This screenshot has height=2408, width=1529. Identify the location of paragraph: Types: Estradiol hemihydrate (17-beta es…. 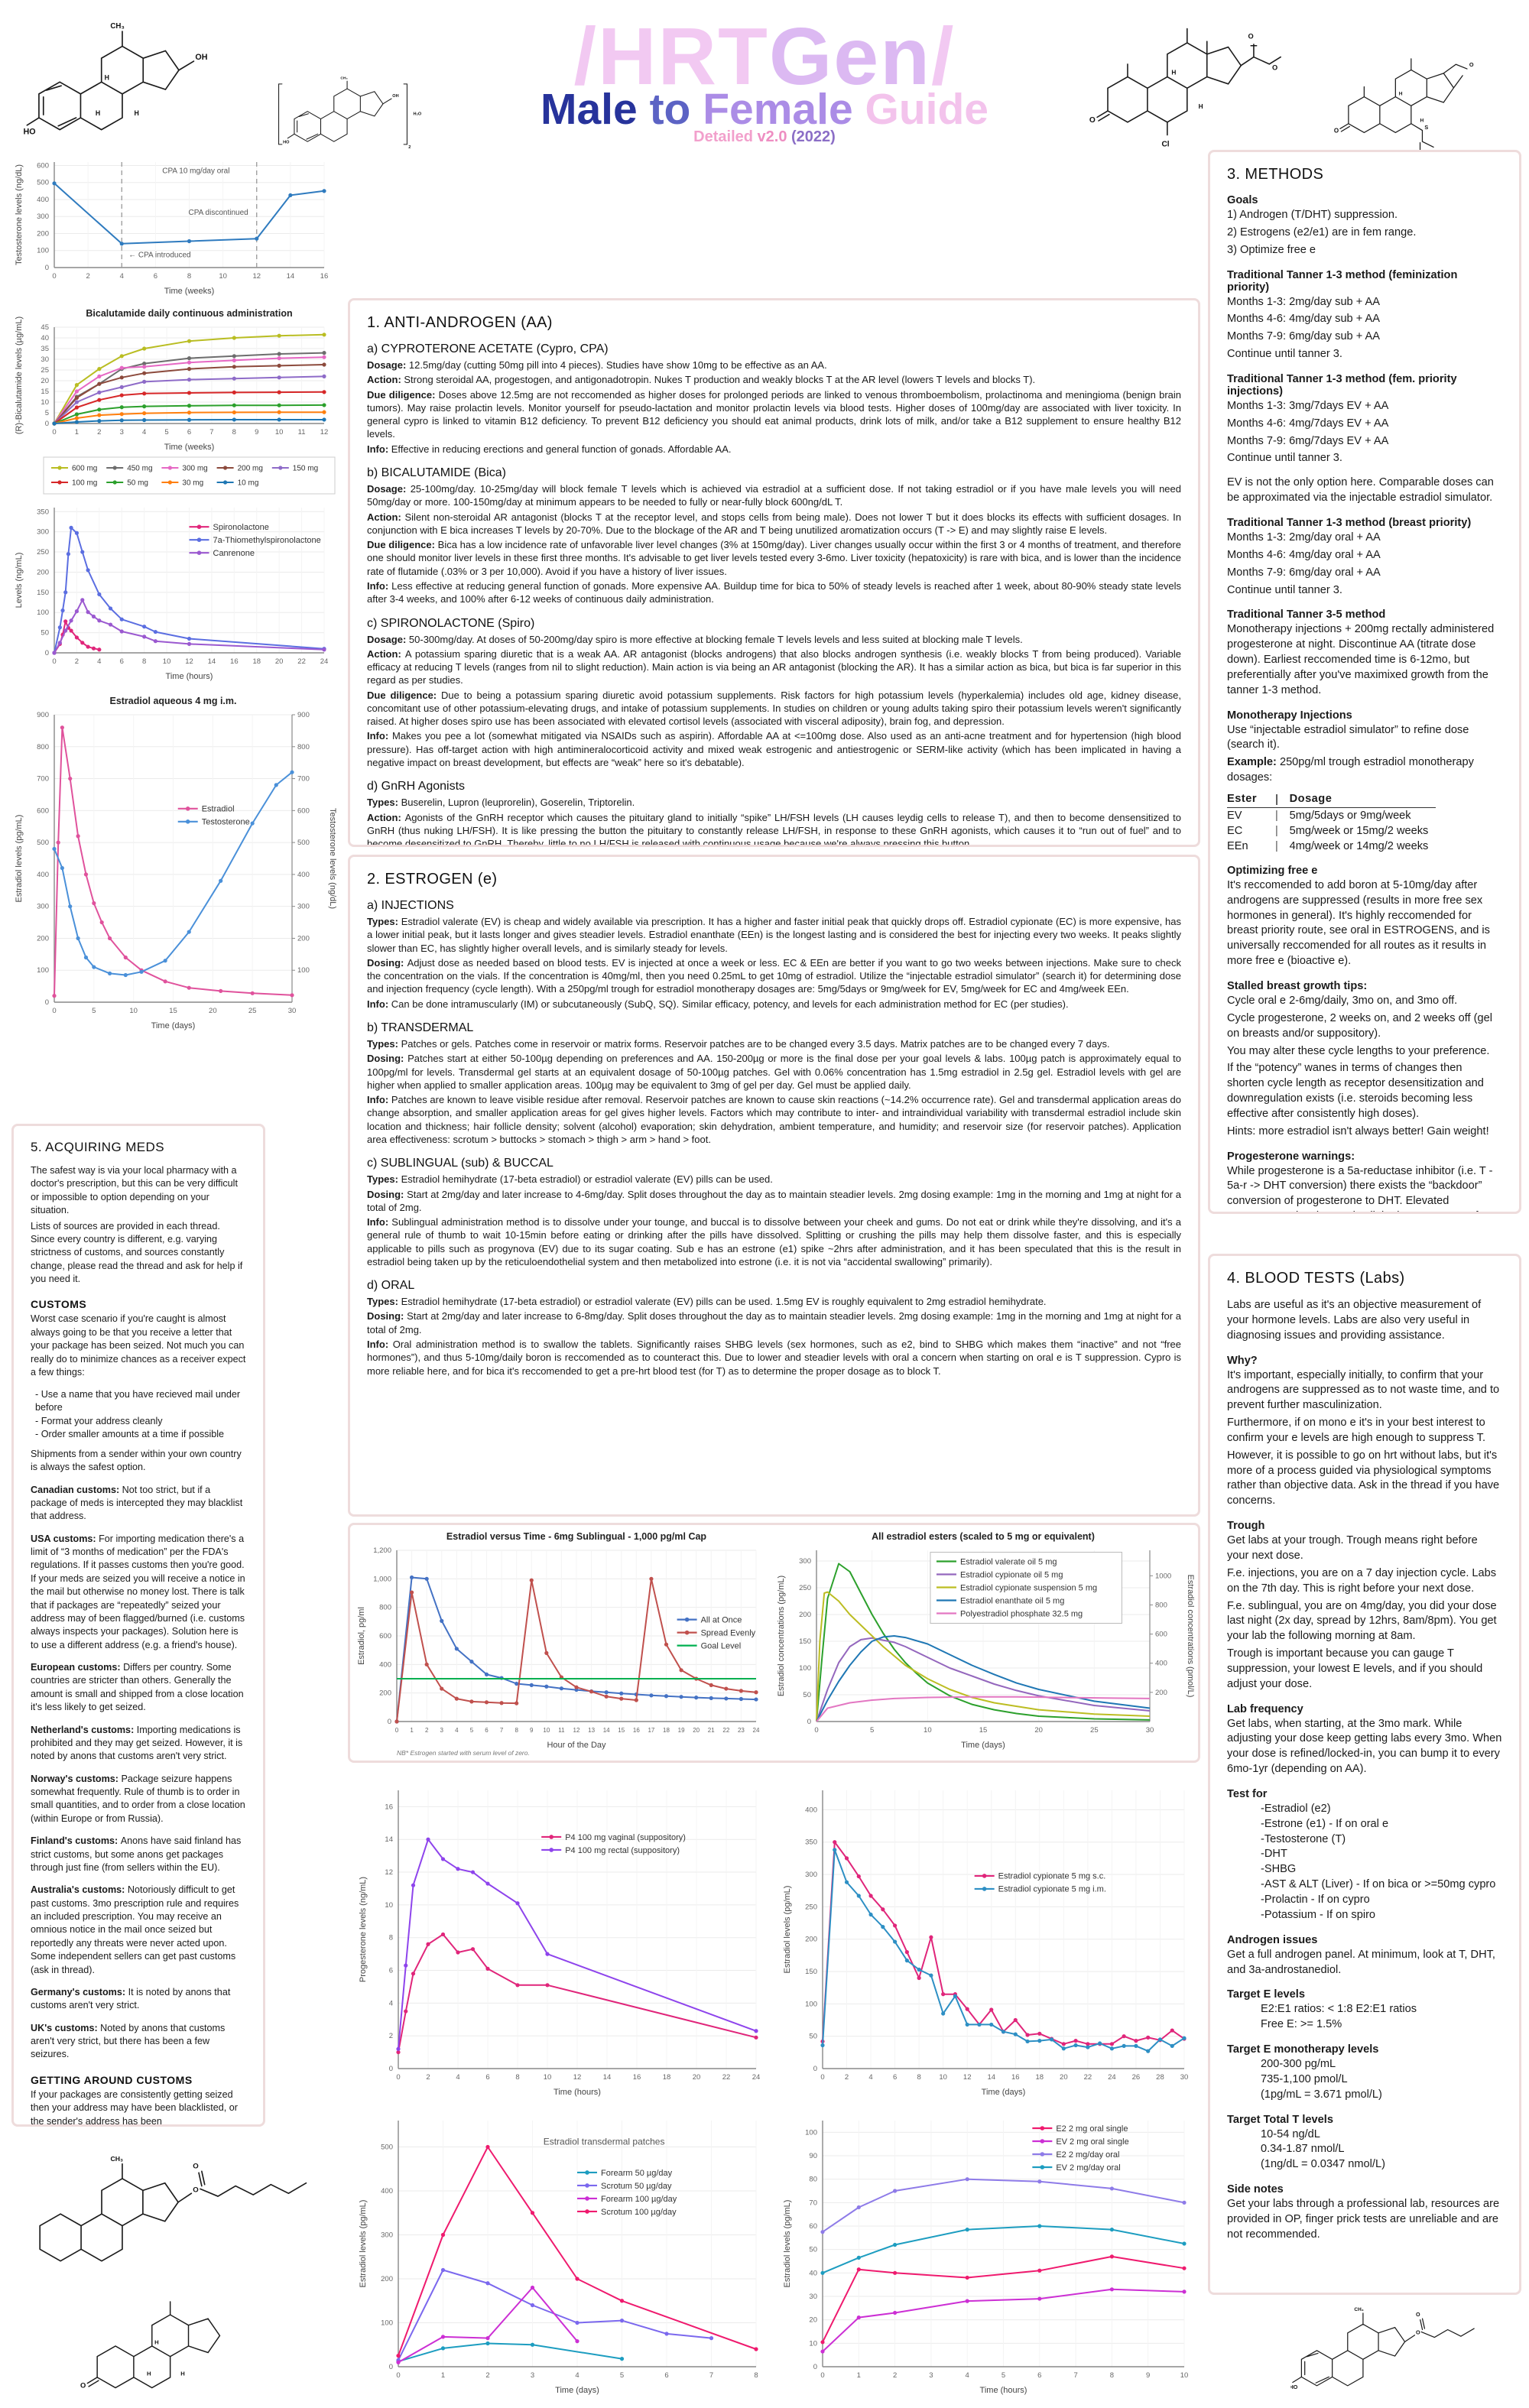
(570, 1180).